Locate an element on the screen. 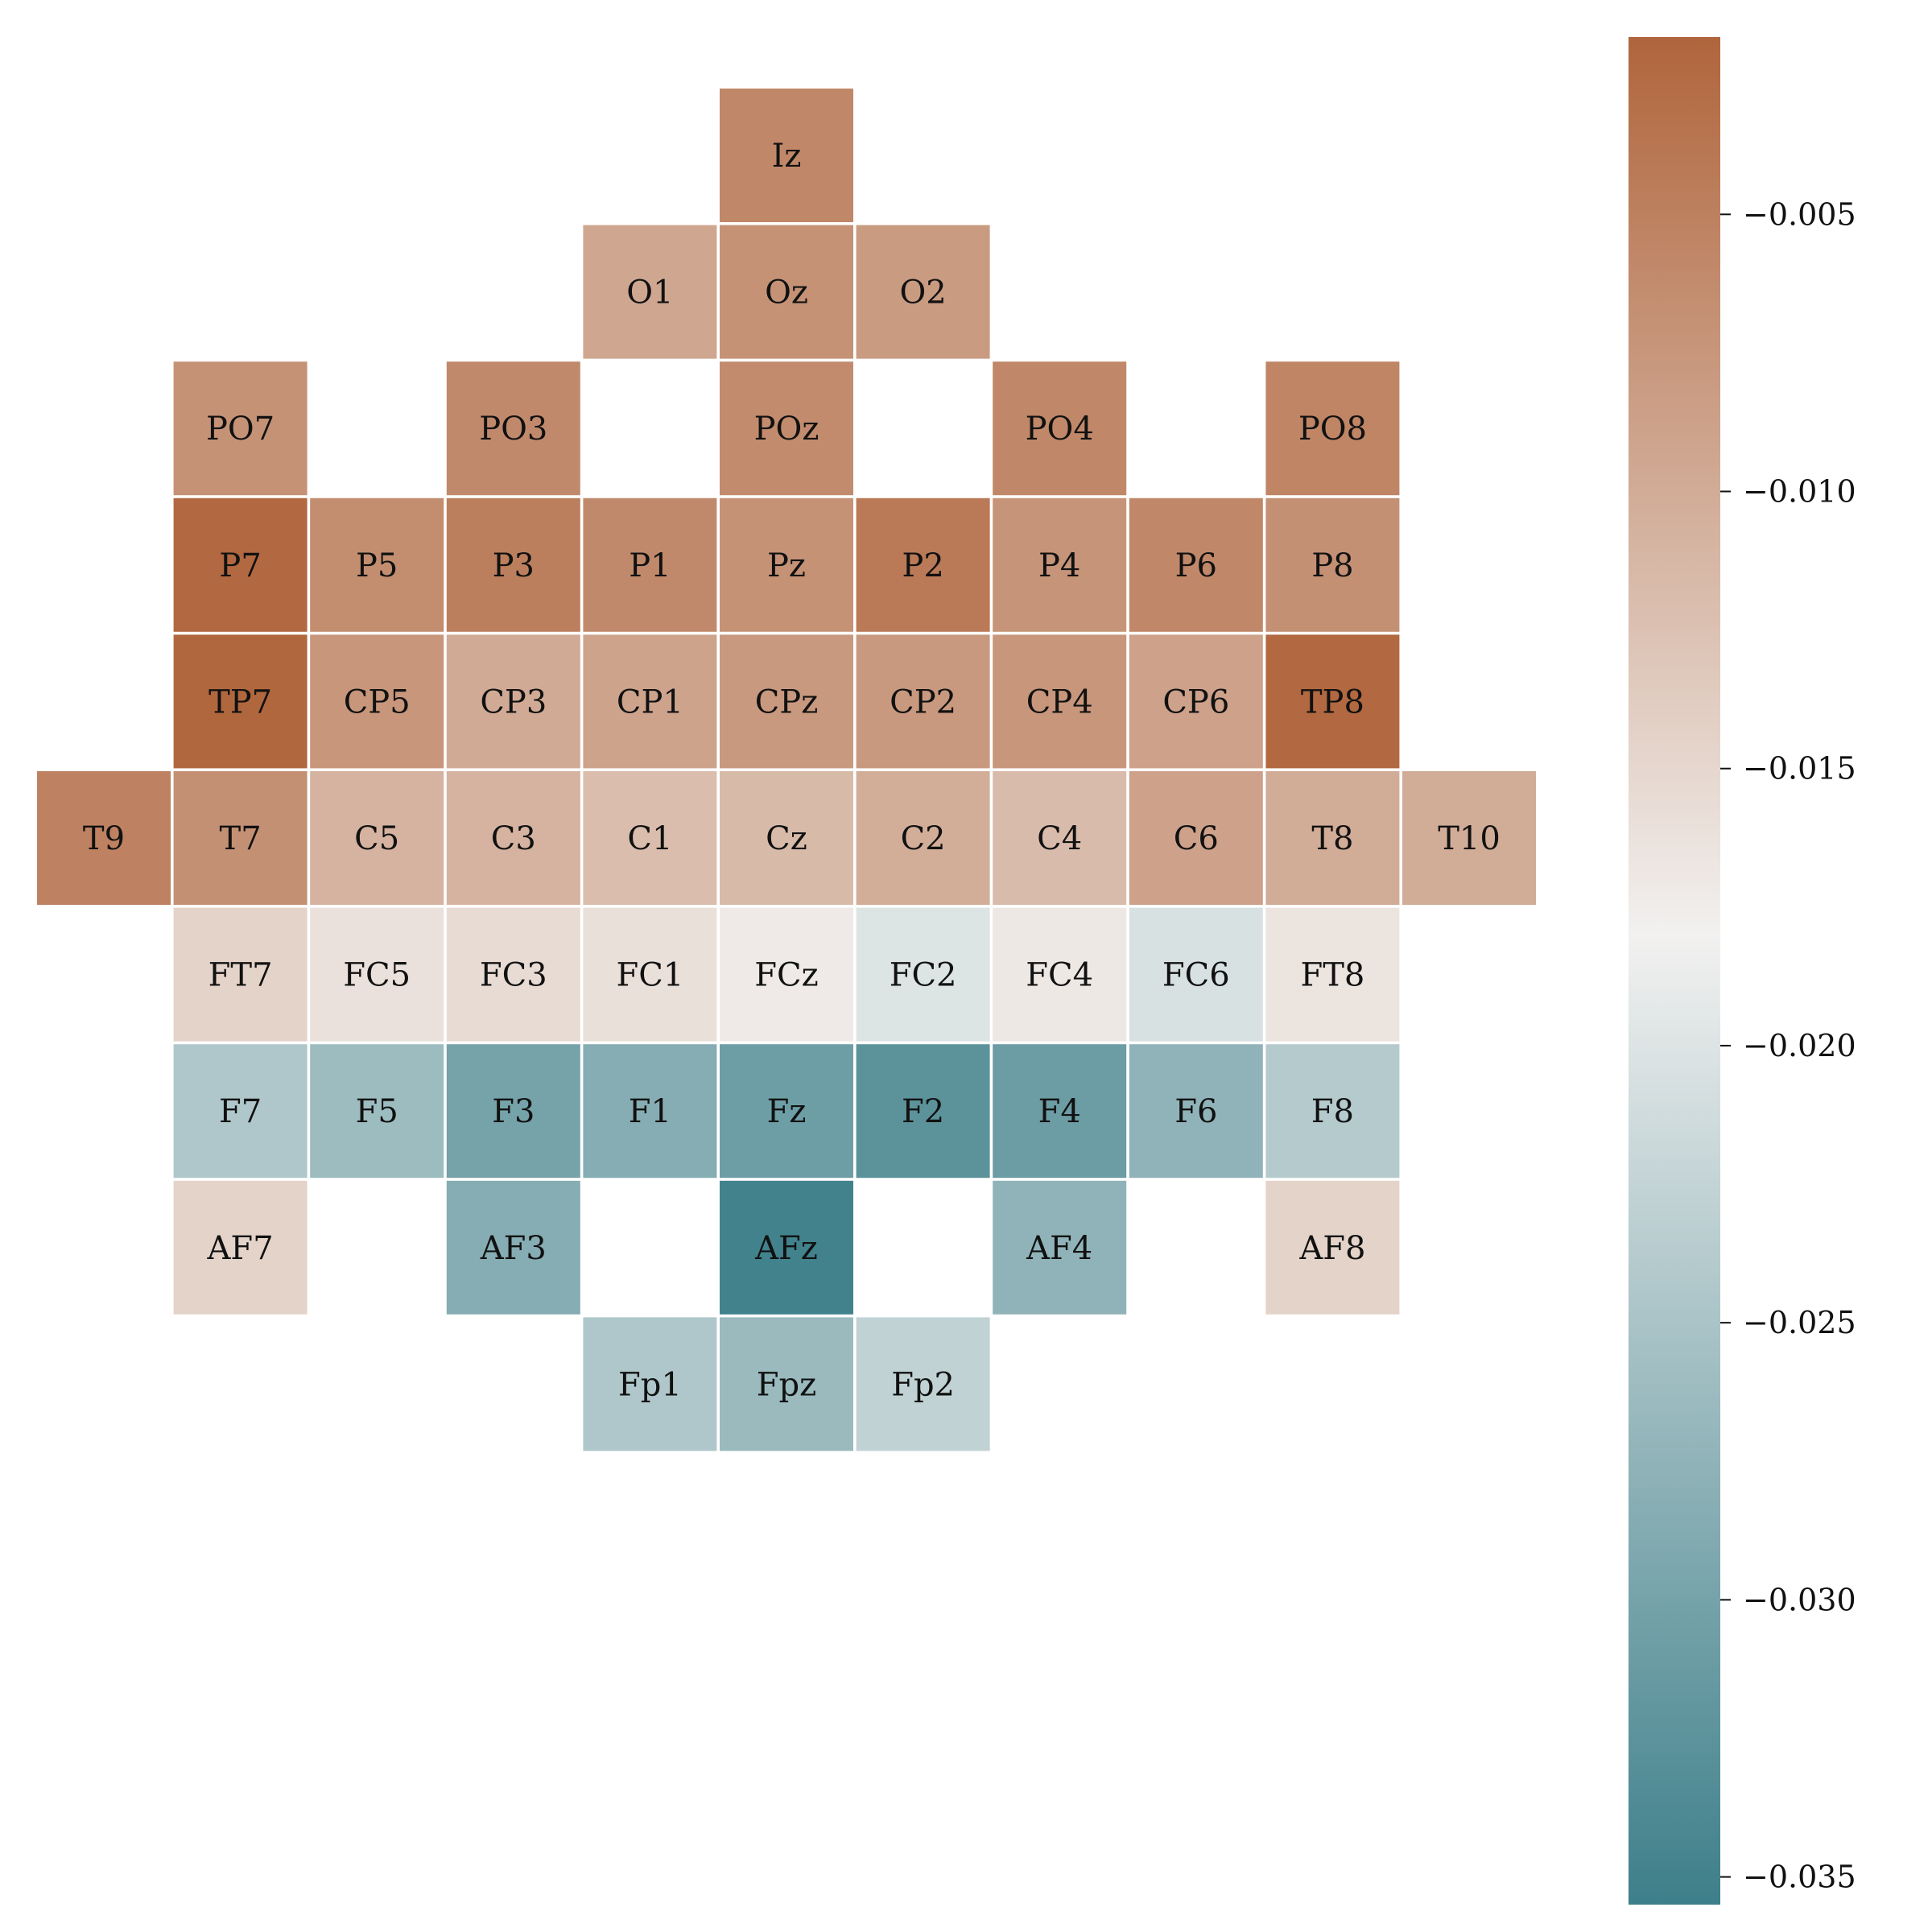  cell-label: FCz is located at coordinates (786, 975).